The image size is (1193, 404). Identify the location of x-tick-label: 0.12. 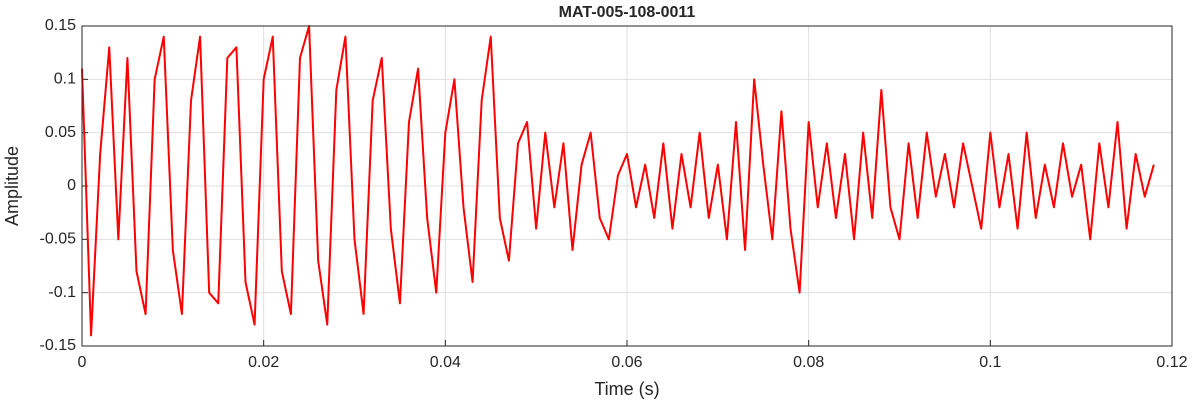
(1171, 362).